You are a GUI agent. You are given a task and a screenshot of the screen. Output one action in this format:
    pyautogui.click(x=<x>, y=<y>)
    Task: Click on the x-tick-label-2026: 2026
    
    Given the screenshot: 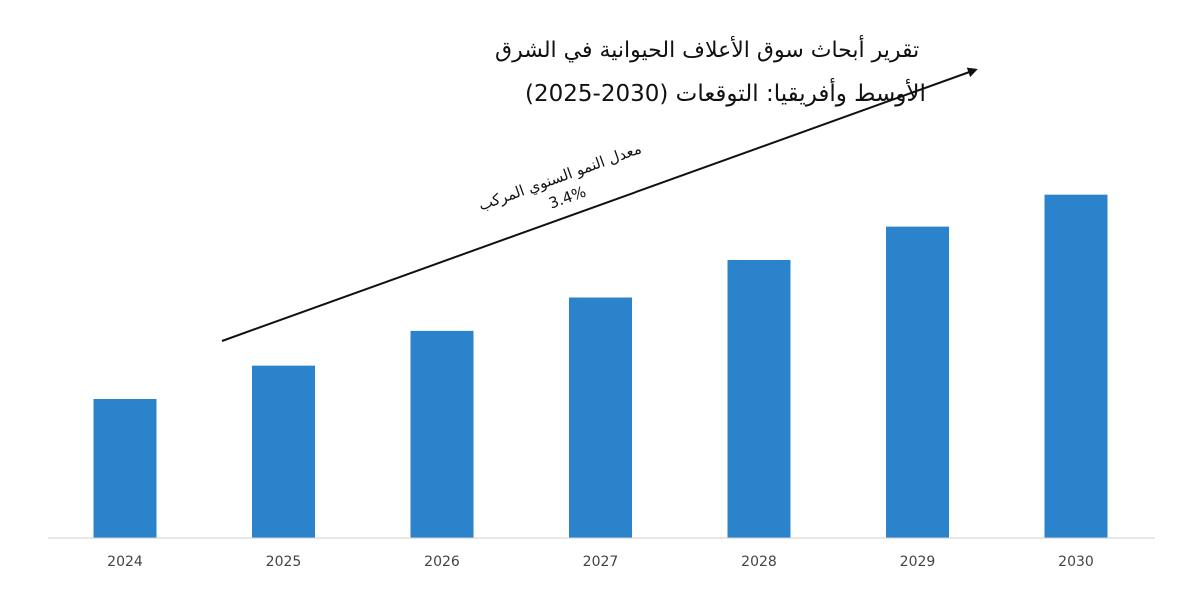 What is the action you would take?
    pyautogui.click(x=442, y=562)
    